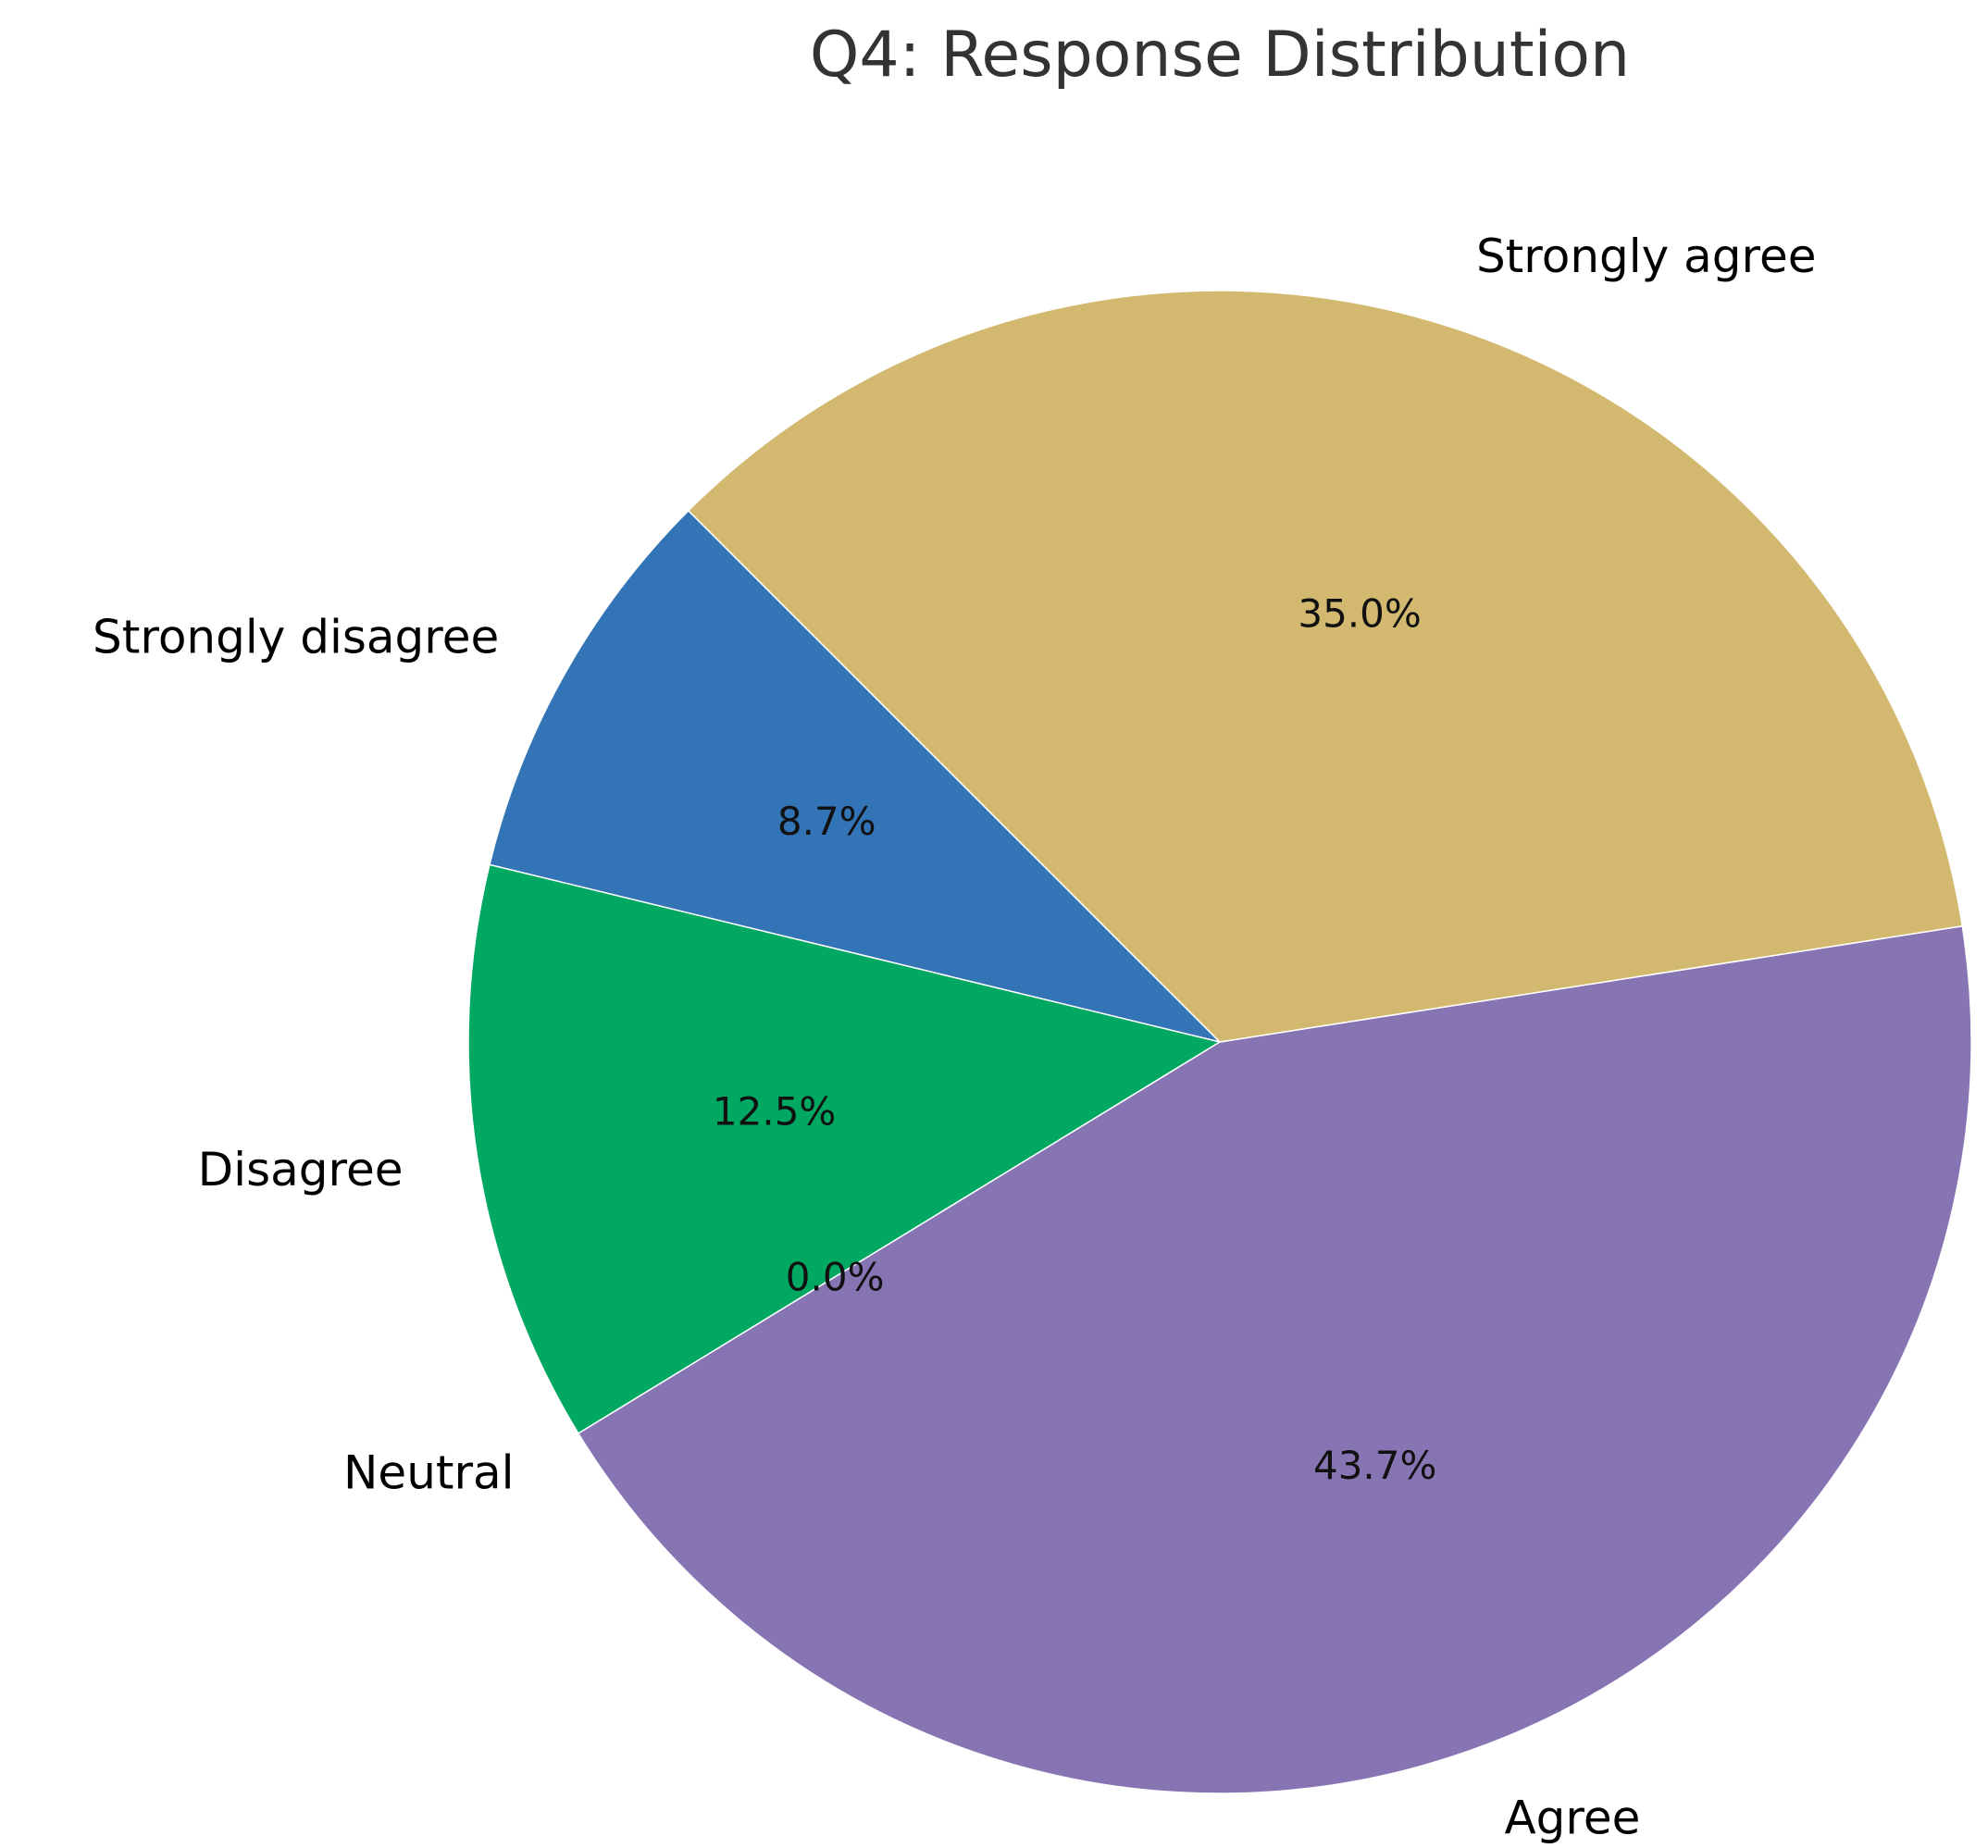  Describe the element at coordinates (296, 637) in the screenshot. I see `label-strongly-disagree: Strongly disagree` at that location.